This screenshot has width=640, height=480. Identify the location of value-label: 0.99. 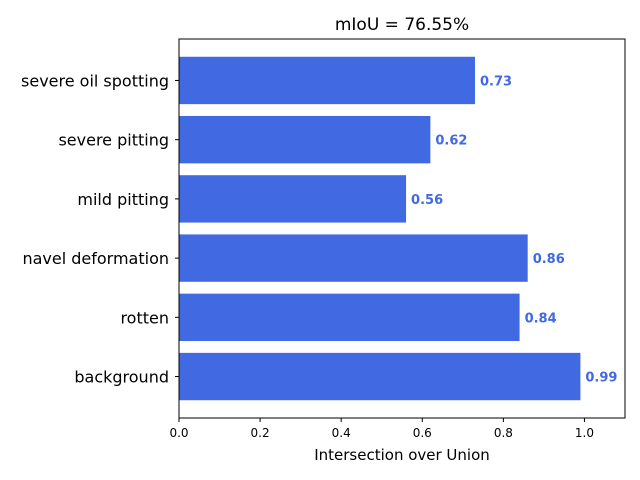
(601, 378).